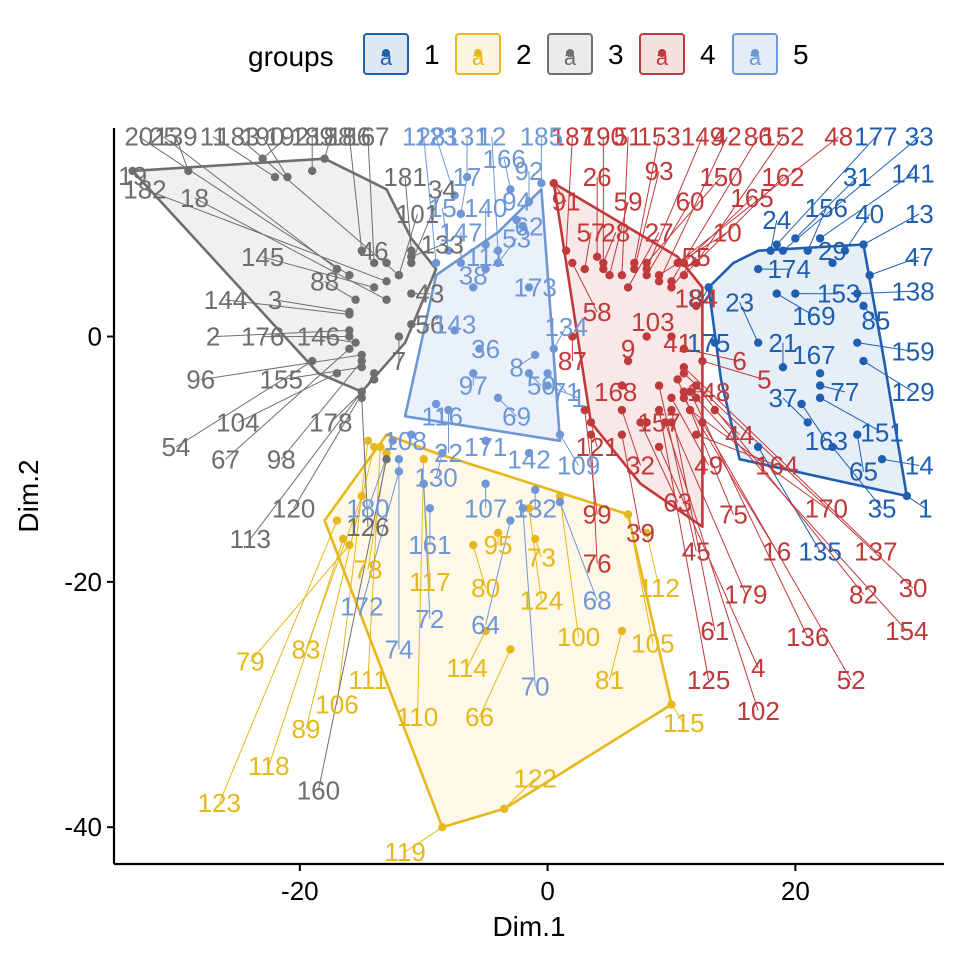 The height and width of the screenshot is (960, 960). What do you see at coordinates (504, 159) in the screenshot?
I see `point-label: 166` at bounding box center [504, 159].